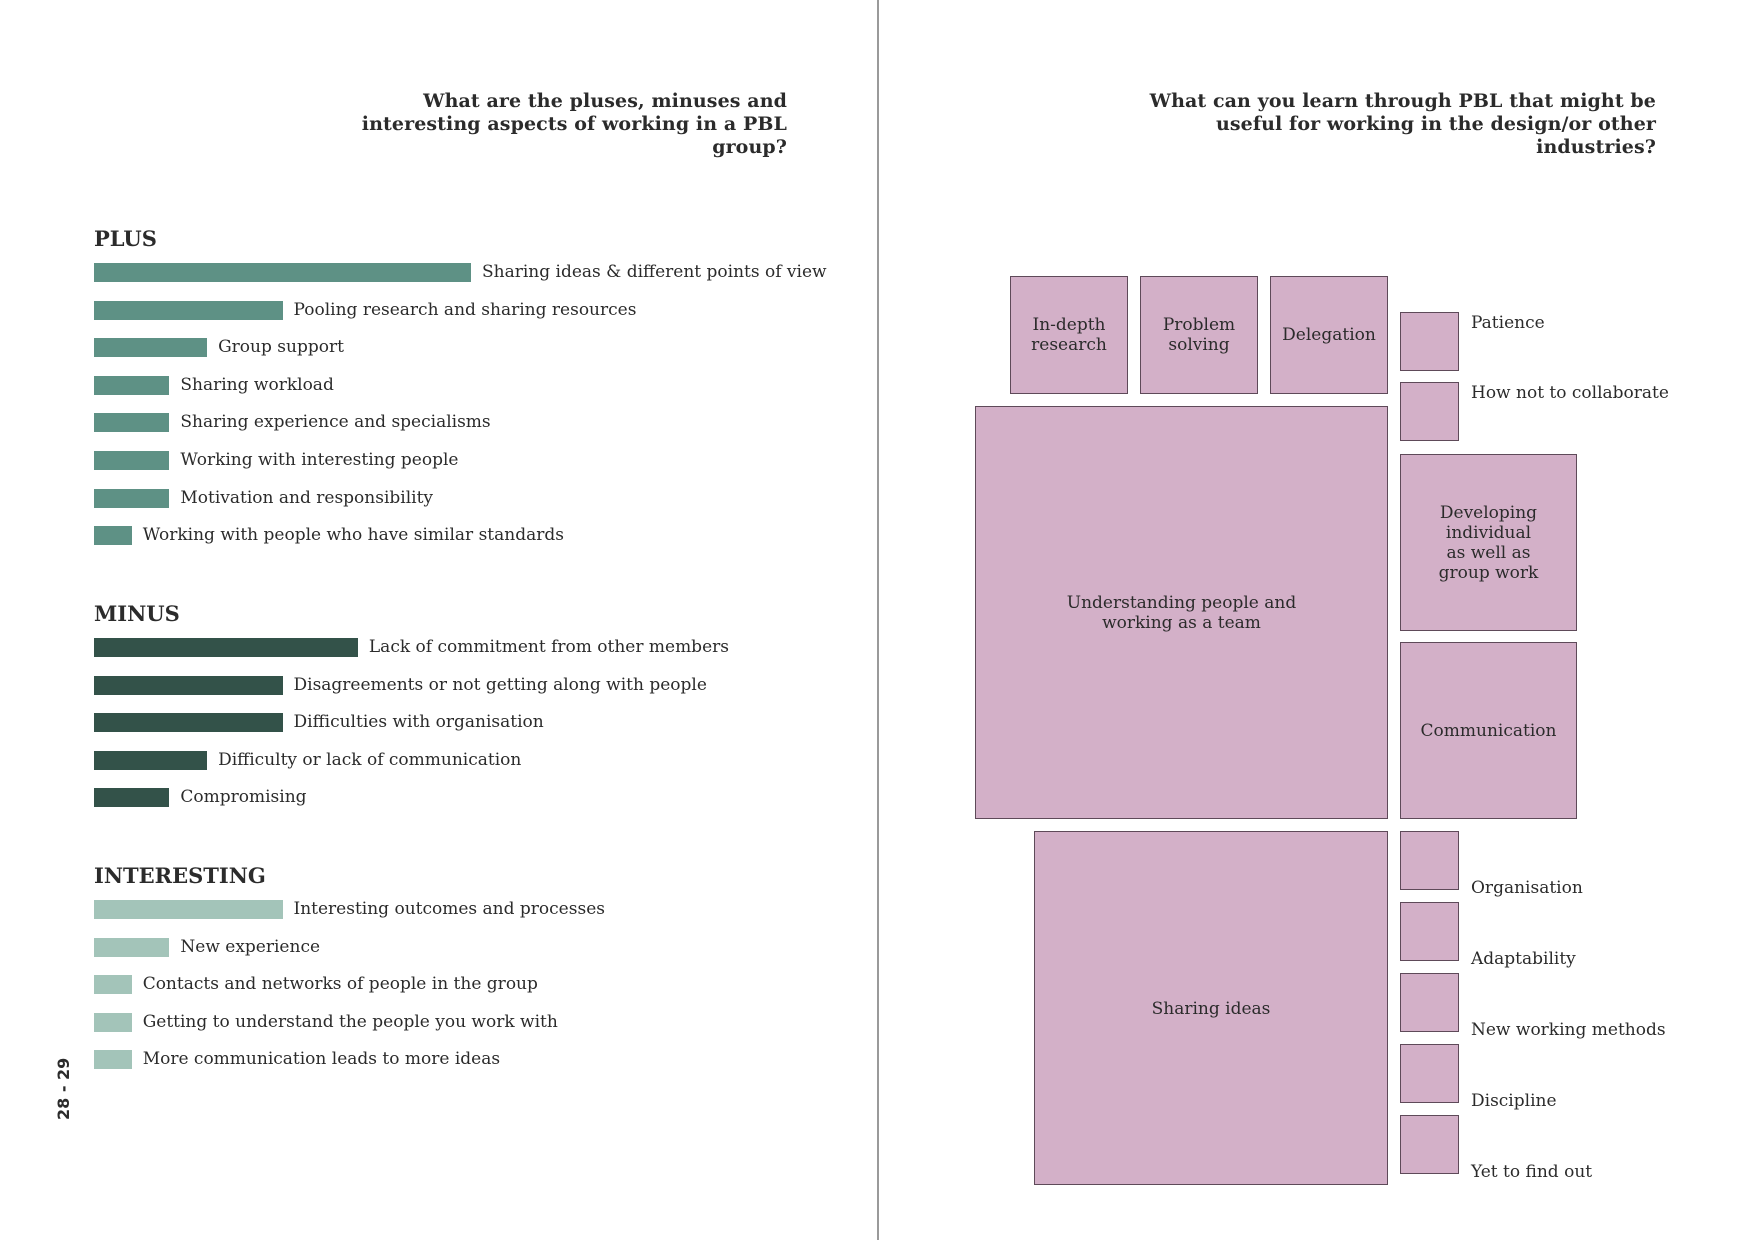 This screenshot has height=1240, width=1748. I want to click on bar-label-minus-4: Compromising, so click(243, 797).